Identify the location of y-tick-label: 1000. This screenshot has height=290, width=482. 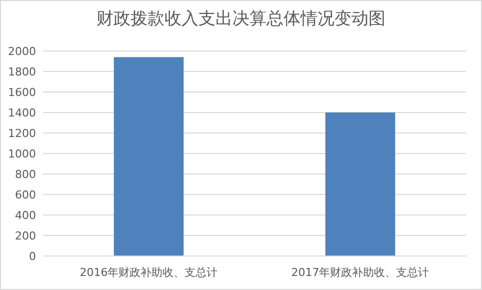
(22, 154).